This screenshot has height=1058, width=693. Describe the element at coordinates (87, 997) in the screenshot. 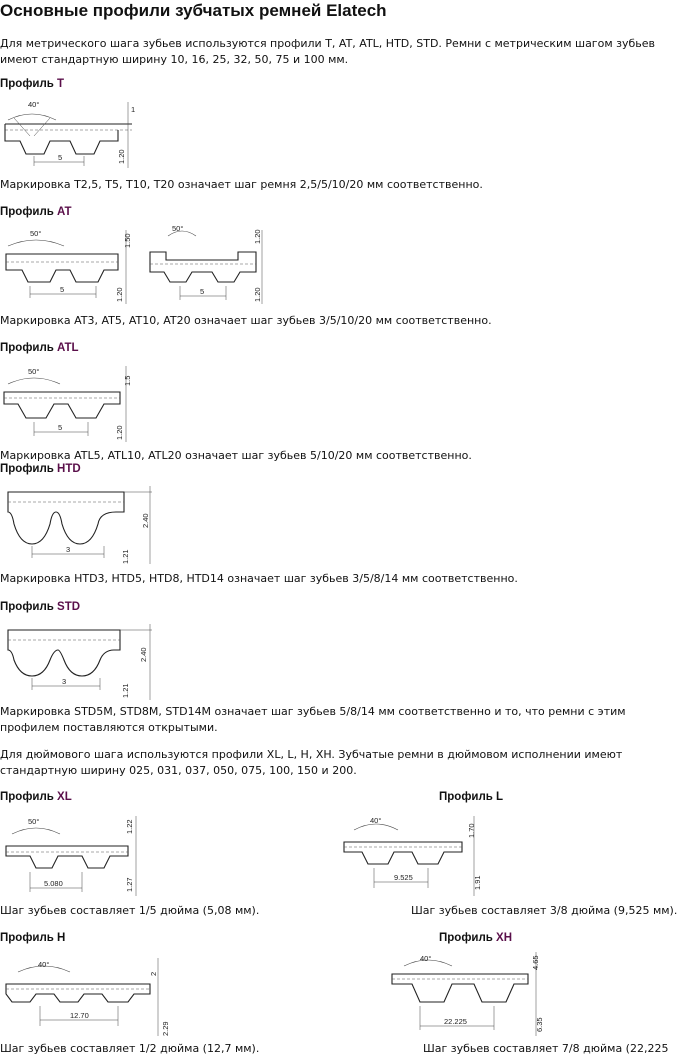

I see `profile-h-diagram: 40° 12.70 2 2.29` at that location.